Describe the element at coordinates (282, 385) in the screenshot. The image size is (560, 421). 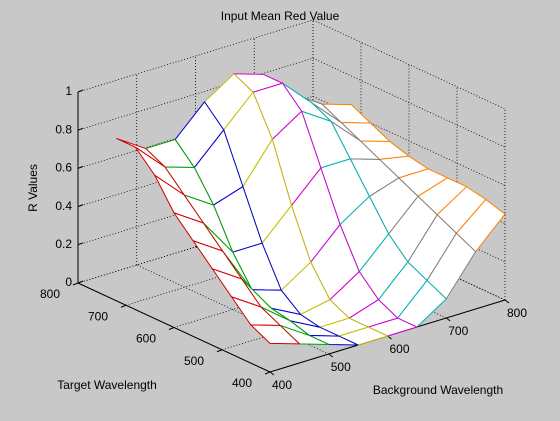
I see `x-tick-label: 400` at that location.